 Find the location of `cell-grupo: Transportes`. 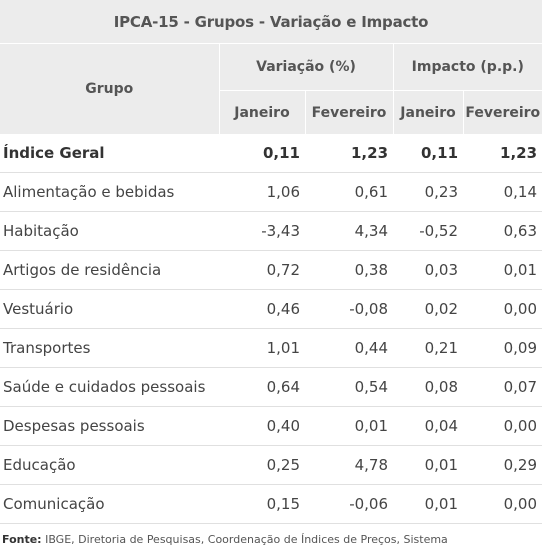

cell-grupo: Transportes is located at coordinates (109, 348).